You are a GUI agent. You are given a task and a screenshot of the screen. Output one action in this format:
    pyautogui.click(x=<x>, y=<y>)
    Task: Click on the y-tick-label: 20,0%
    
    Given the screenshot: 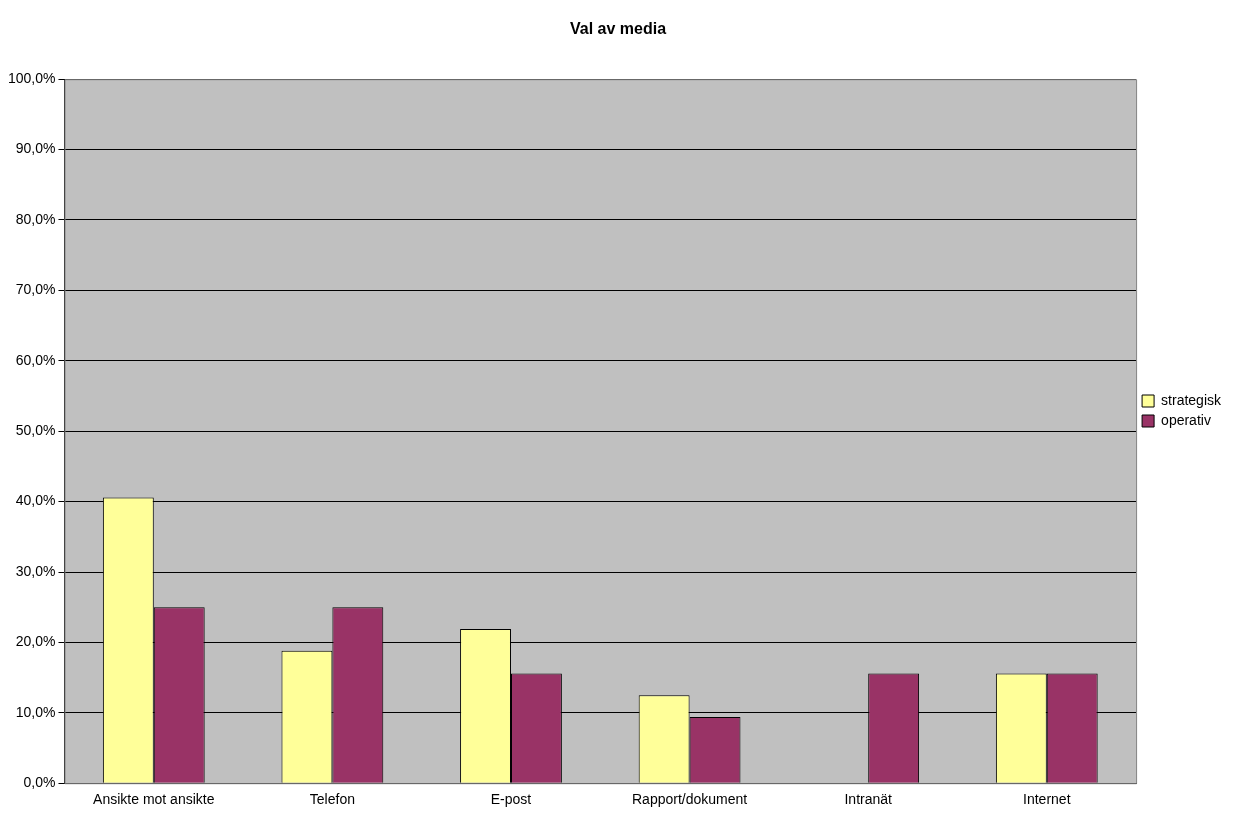 What is the action you would take?
    pyautogui.click(x=35, y=641)
    